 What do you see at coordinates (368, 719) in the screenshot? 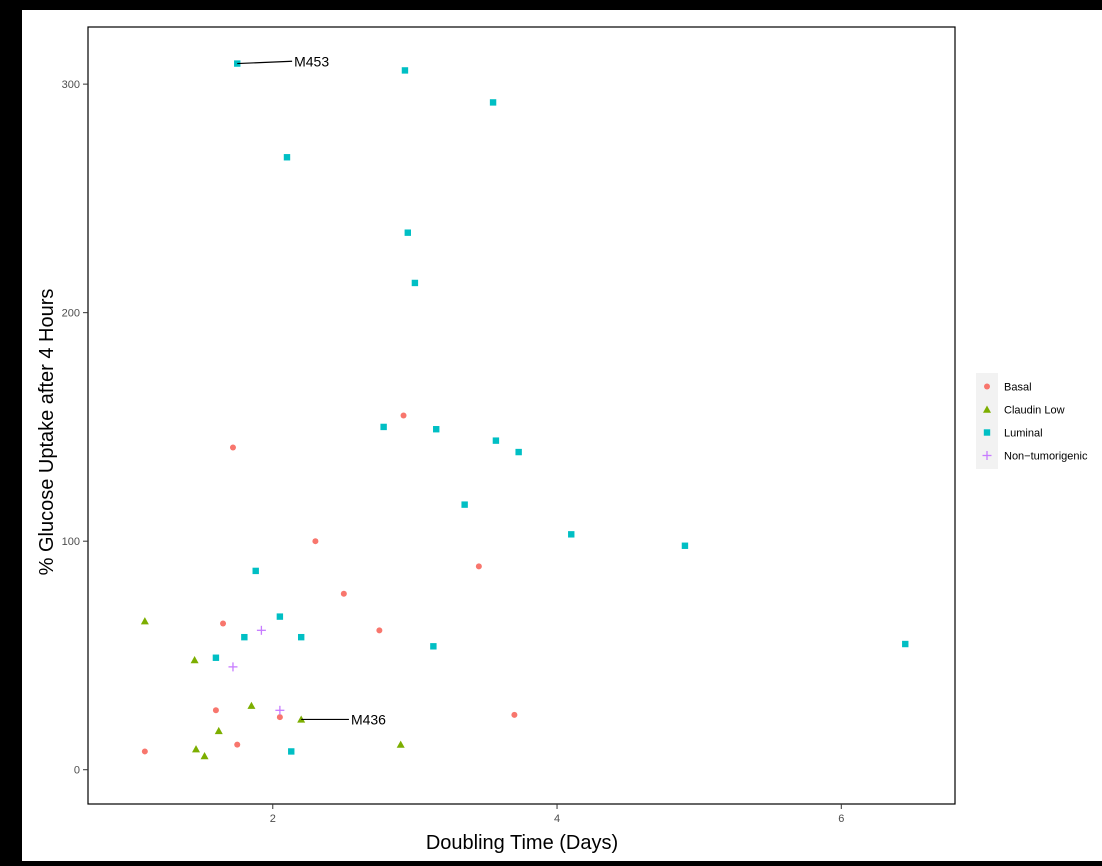
I see `annotation-label: M436` at bounding box center [368, 719].